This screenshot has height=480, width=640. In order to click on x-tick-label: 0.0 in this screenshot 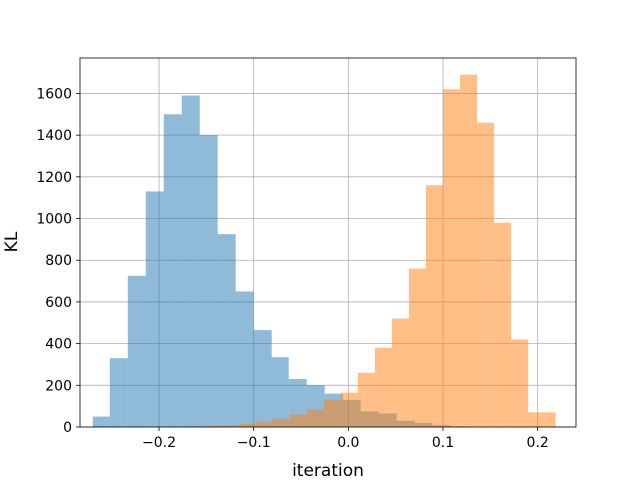, I will do `click(348, 443)`.